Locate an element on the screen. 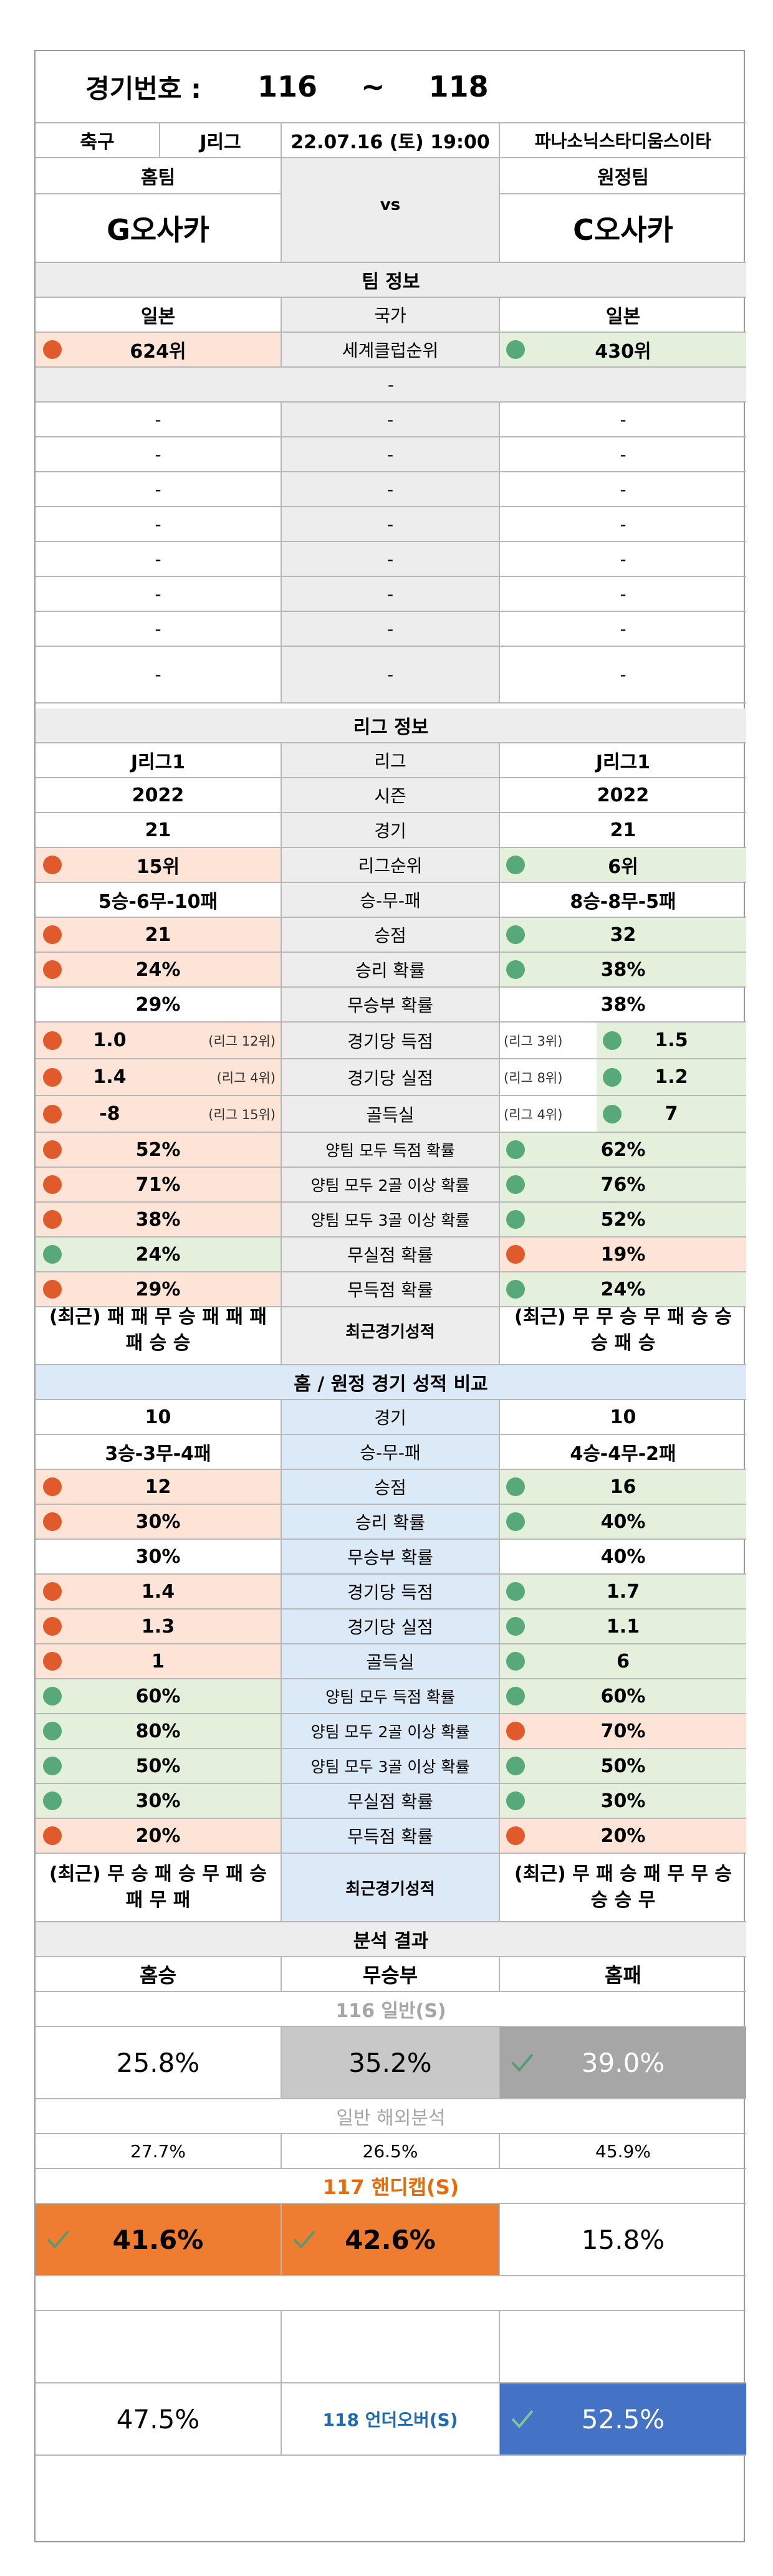 The width and height of the screenshot is (773, 2576). home-ha-stat-value: 10 is located at coordinates (158, 1417).